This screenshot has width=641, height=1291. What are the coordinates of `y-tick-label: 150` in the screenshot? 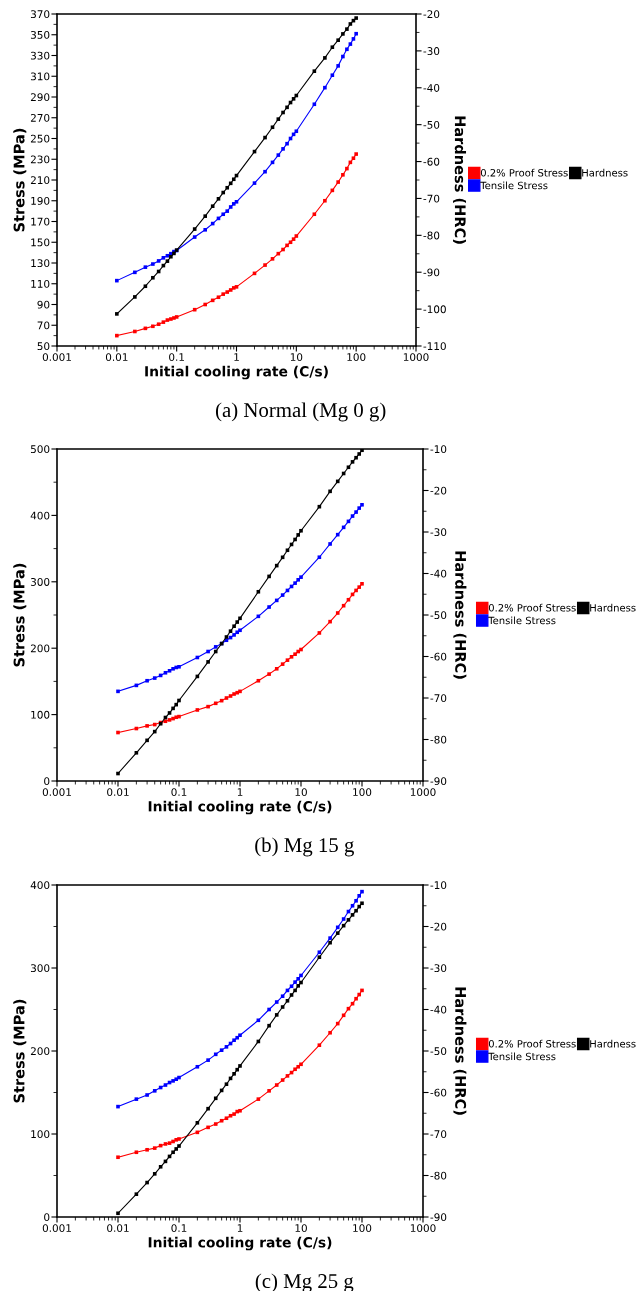 It's located at (40, 242).